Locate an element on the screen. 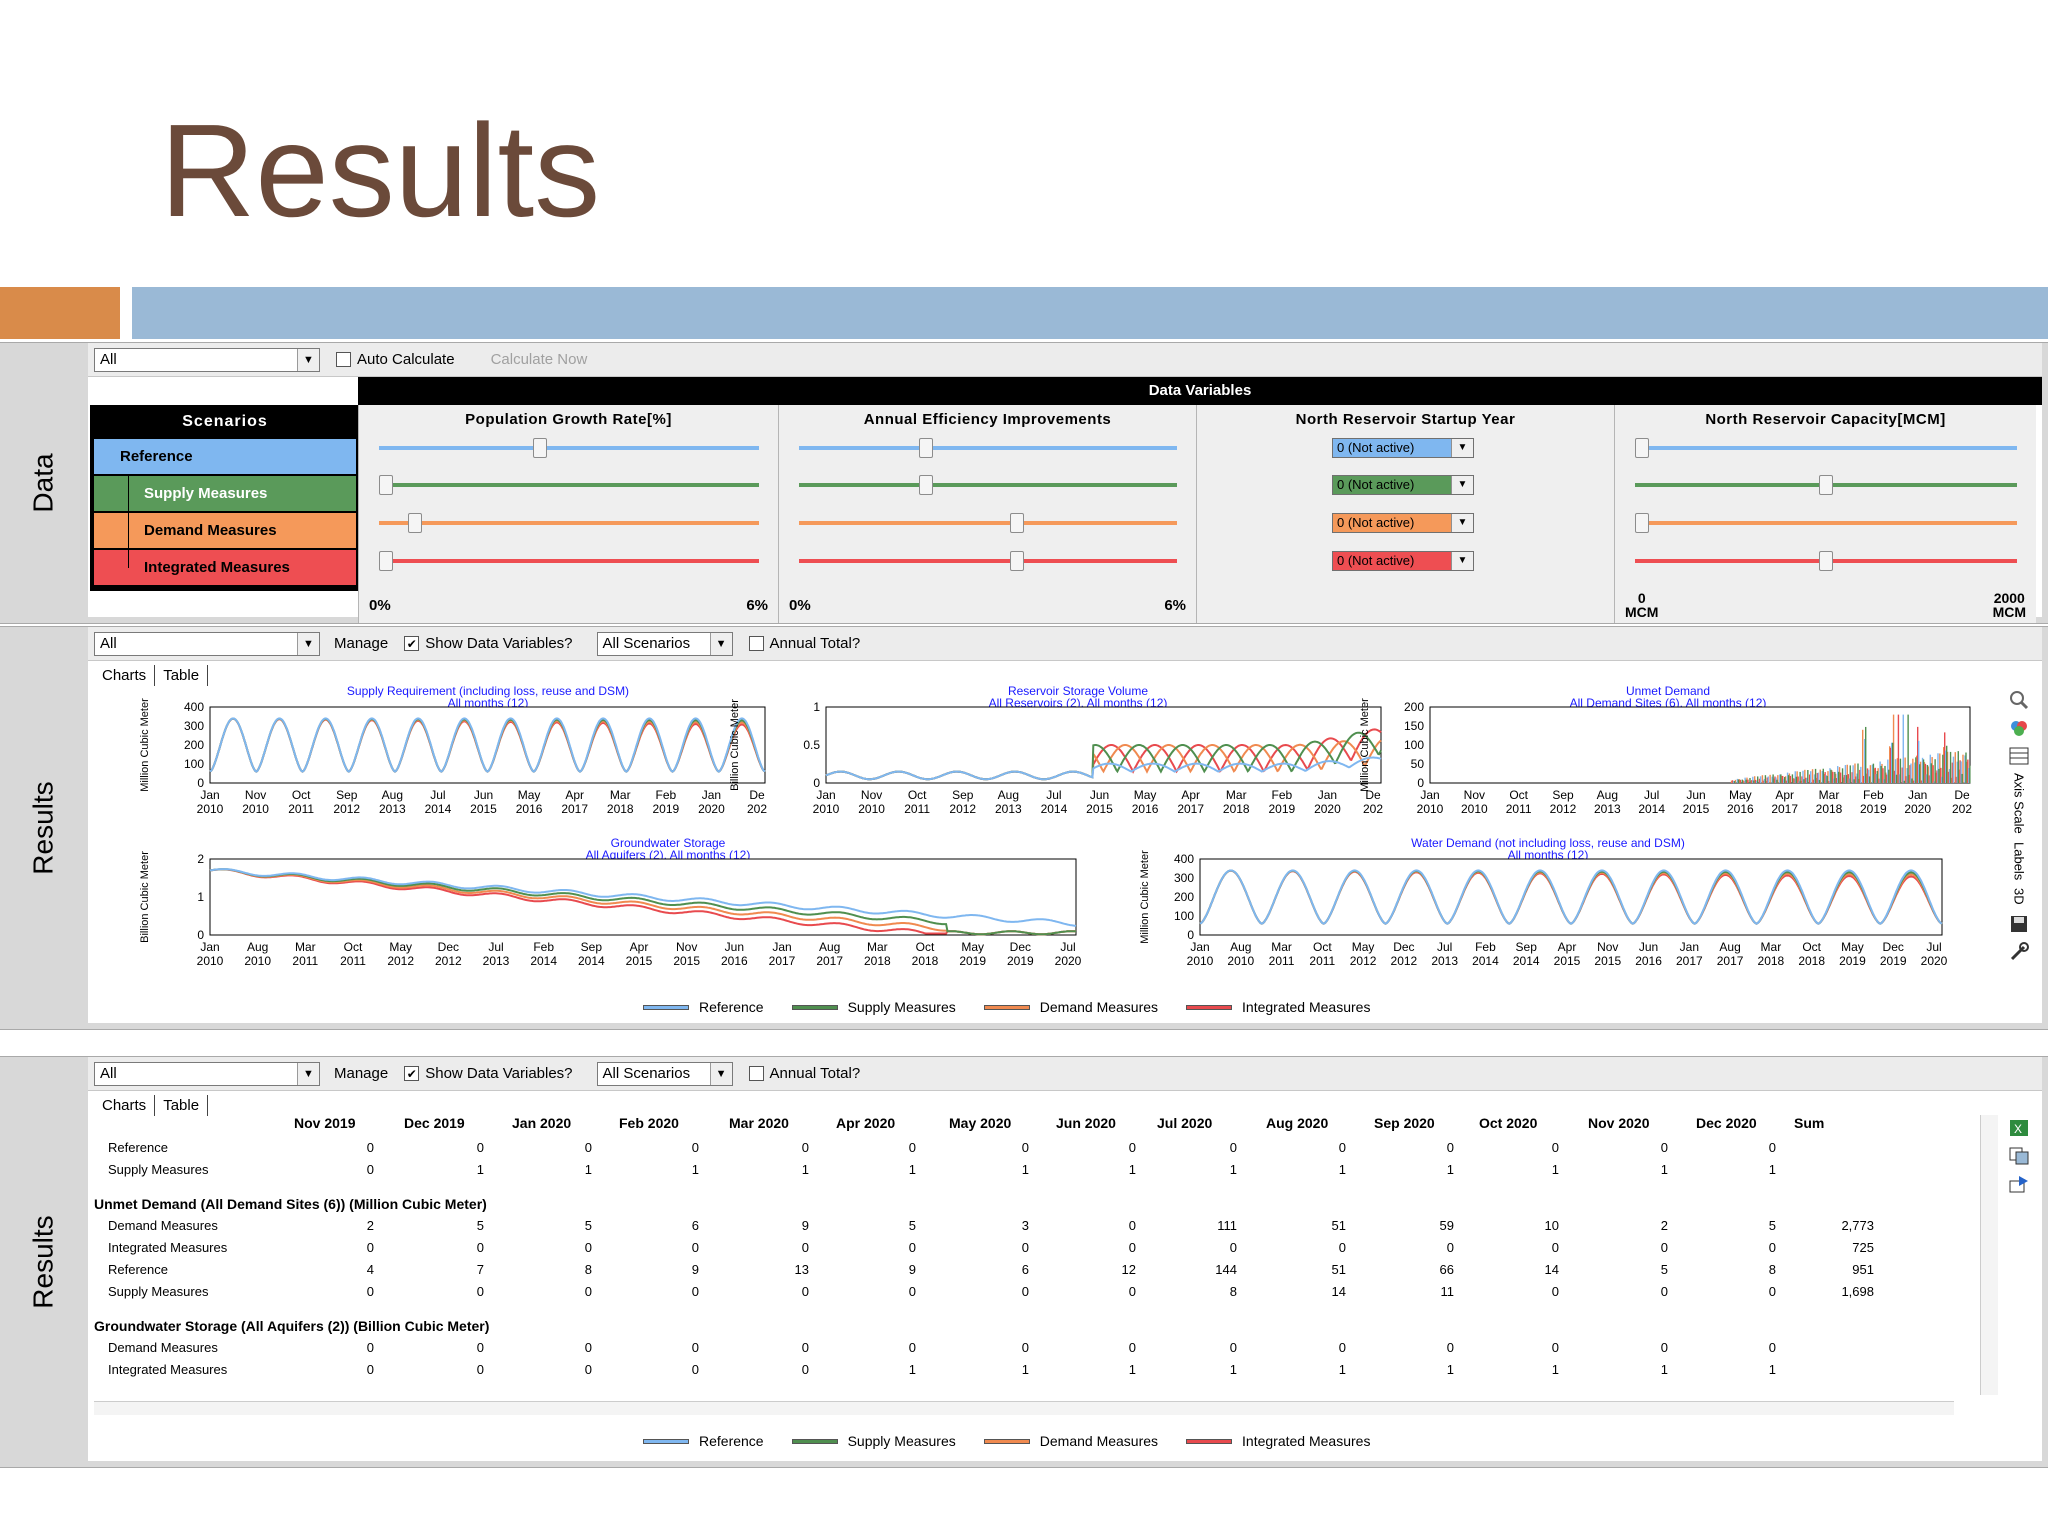  column-header: Nov 2019 is located at coordinates (325, 1123).